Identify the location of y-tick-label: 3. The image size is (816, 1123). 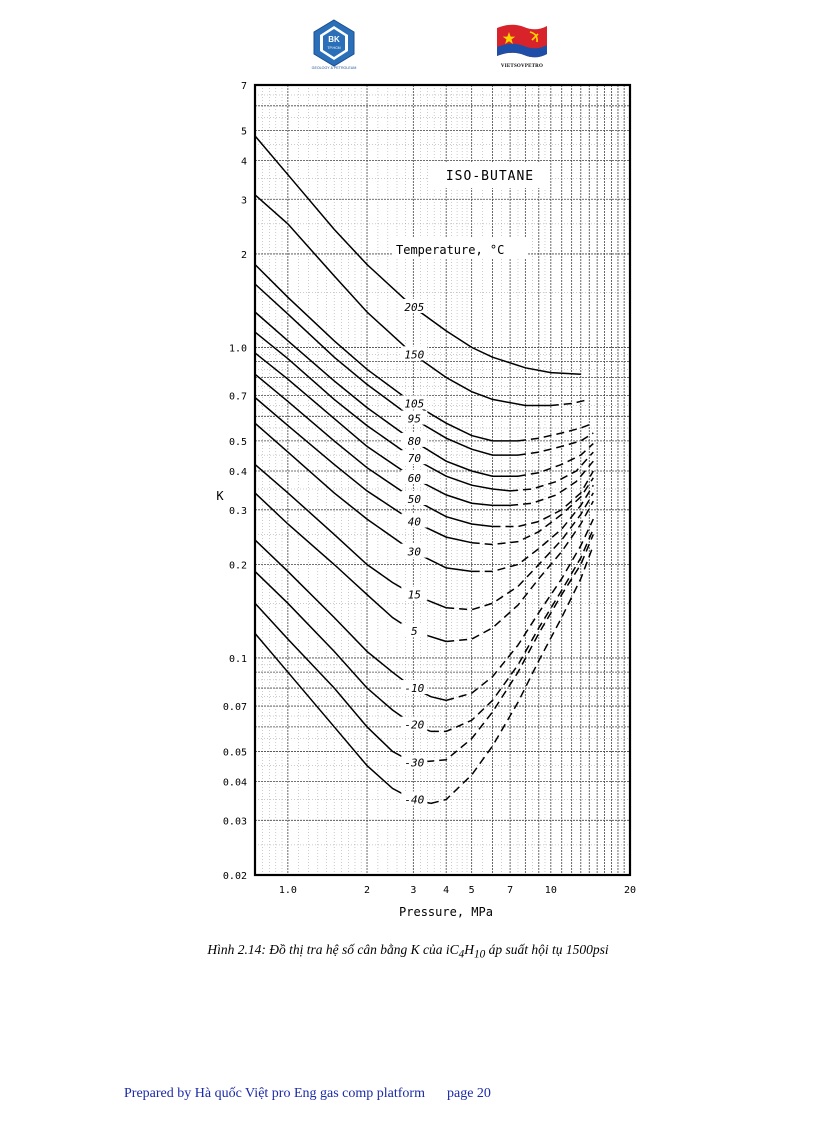
(244, 200).